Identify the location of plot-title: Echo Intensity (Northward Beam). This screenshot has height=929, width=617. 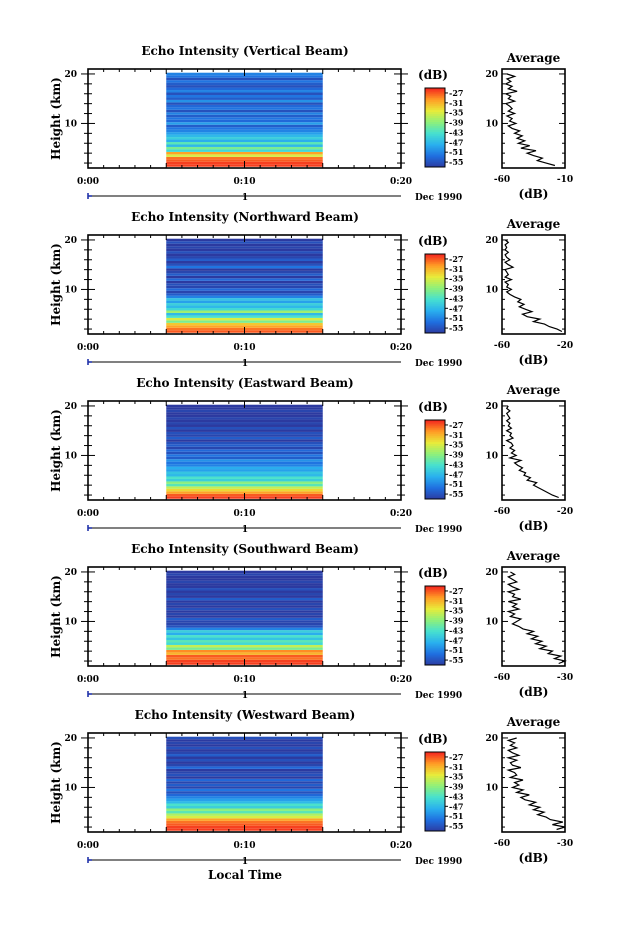
(245, 217).